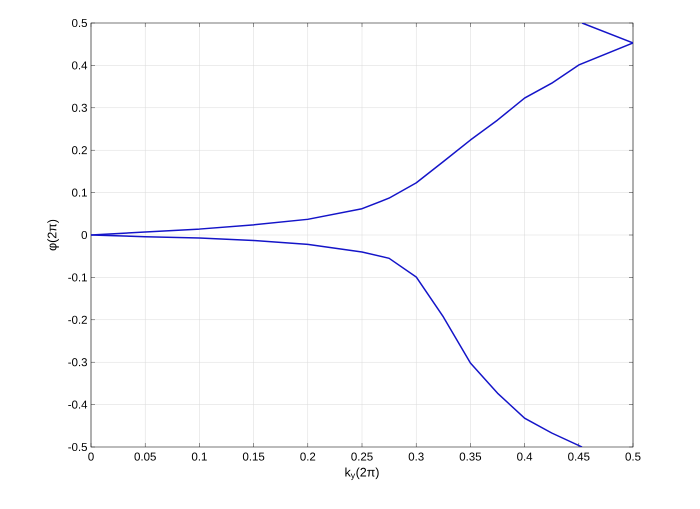 The width and height of the screenshot is (700, 509). I want to click on y-tick-label: -0.2, so click(77, 320).